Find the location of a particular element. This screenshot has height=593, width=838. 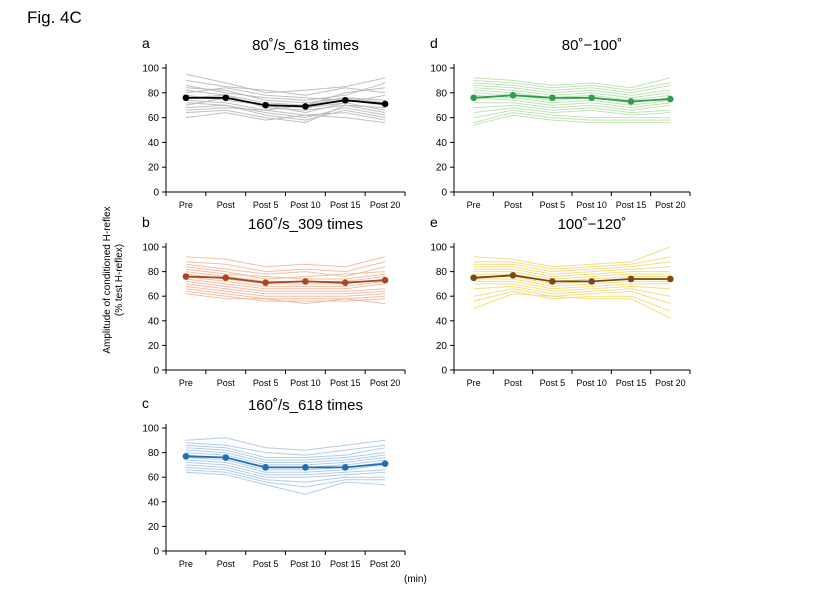

panel-title-d: 80˚−100˚ is located at coordinates (592, 45).